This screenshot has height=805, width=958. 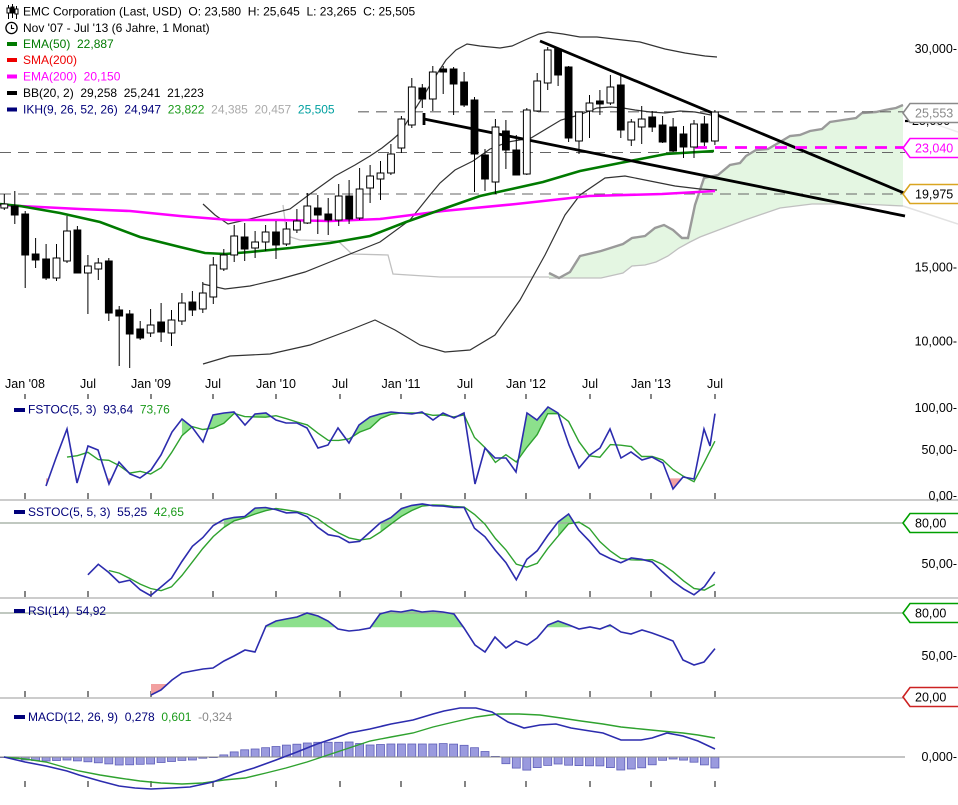 What do you see at coordinates (99, 410) in the screenshot?
I see `svg-text: FSTOC(5, 3) 93,64 73,76` at bounding box center [99, 410].